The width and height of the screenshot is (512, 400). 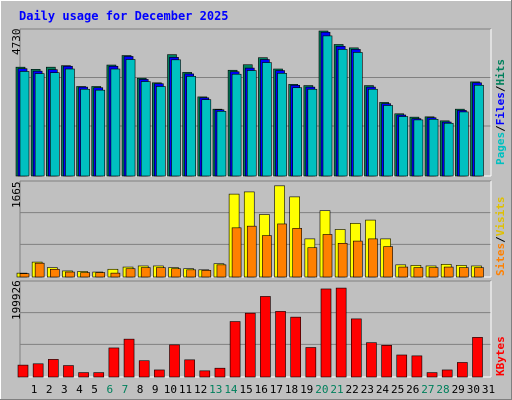 What do you see at coordinates (500, 356) in the screenshot?
I see `legend-kbytes: KBytes` at bounding box center [500, 356].